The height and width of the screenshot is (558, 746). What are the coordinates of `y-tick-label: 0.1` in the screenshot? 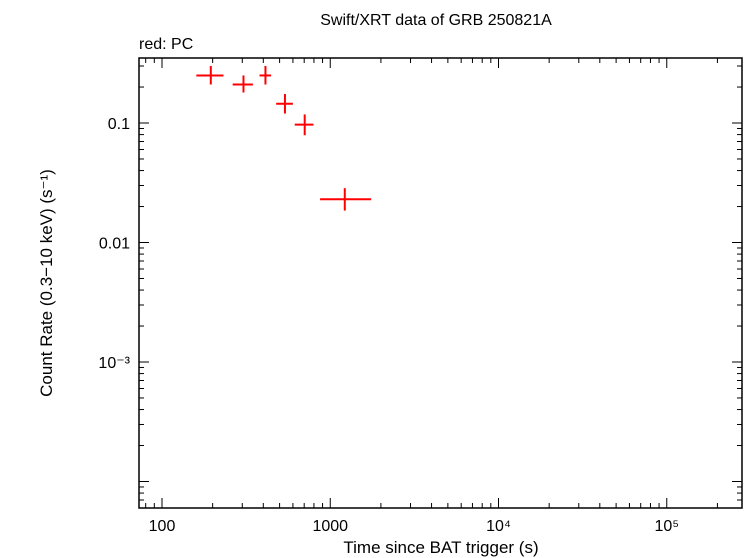 It's located at (119, 124).